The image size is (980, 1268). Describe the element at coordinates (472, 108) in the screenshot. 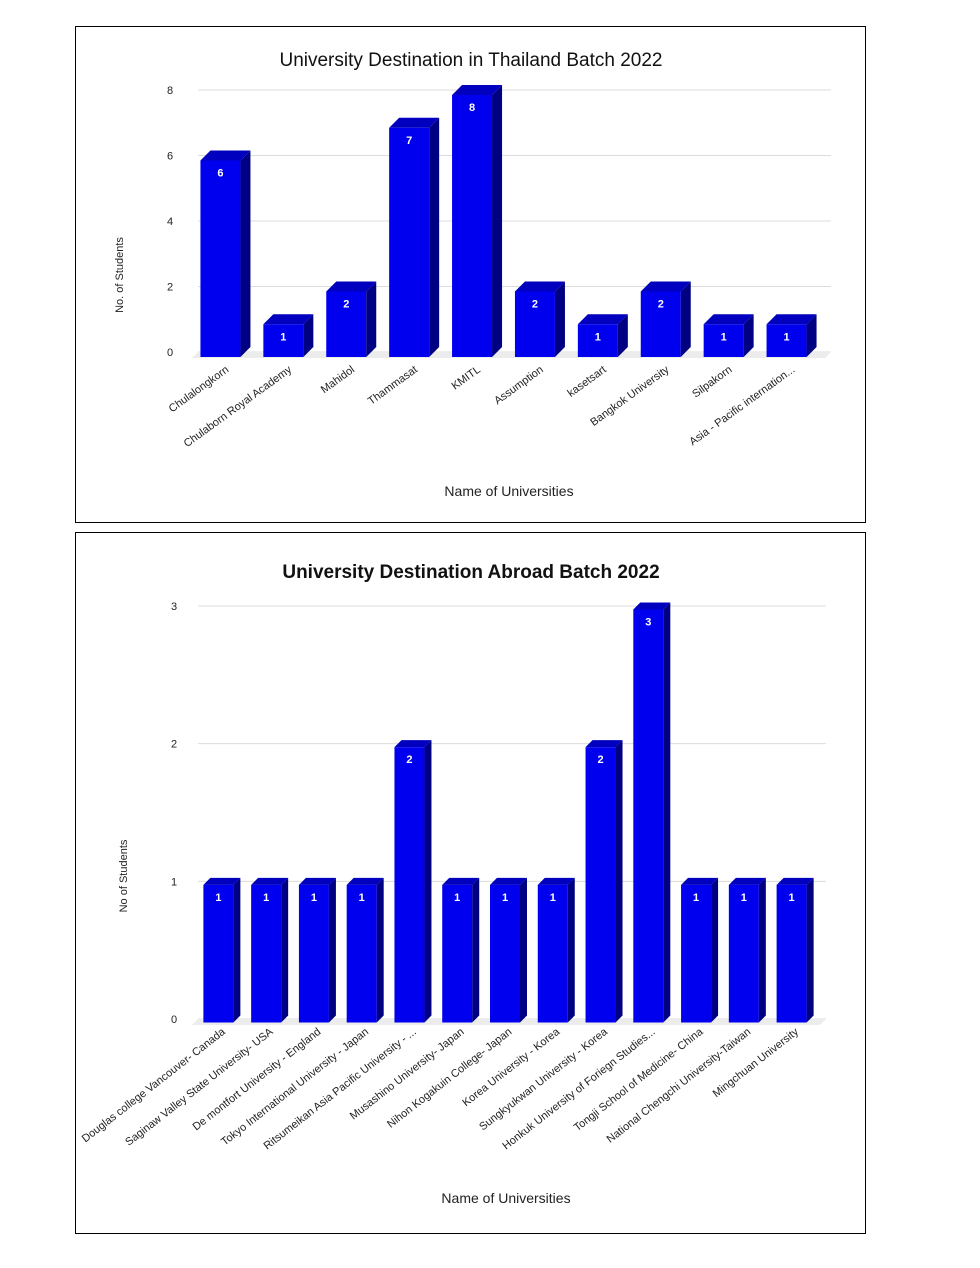

I see `data-label: 8` at that location.